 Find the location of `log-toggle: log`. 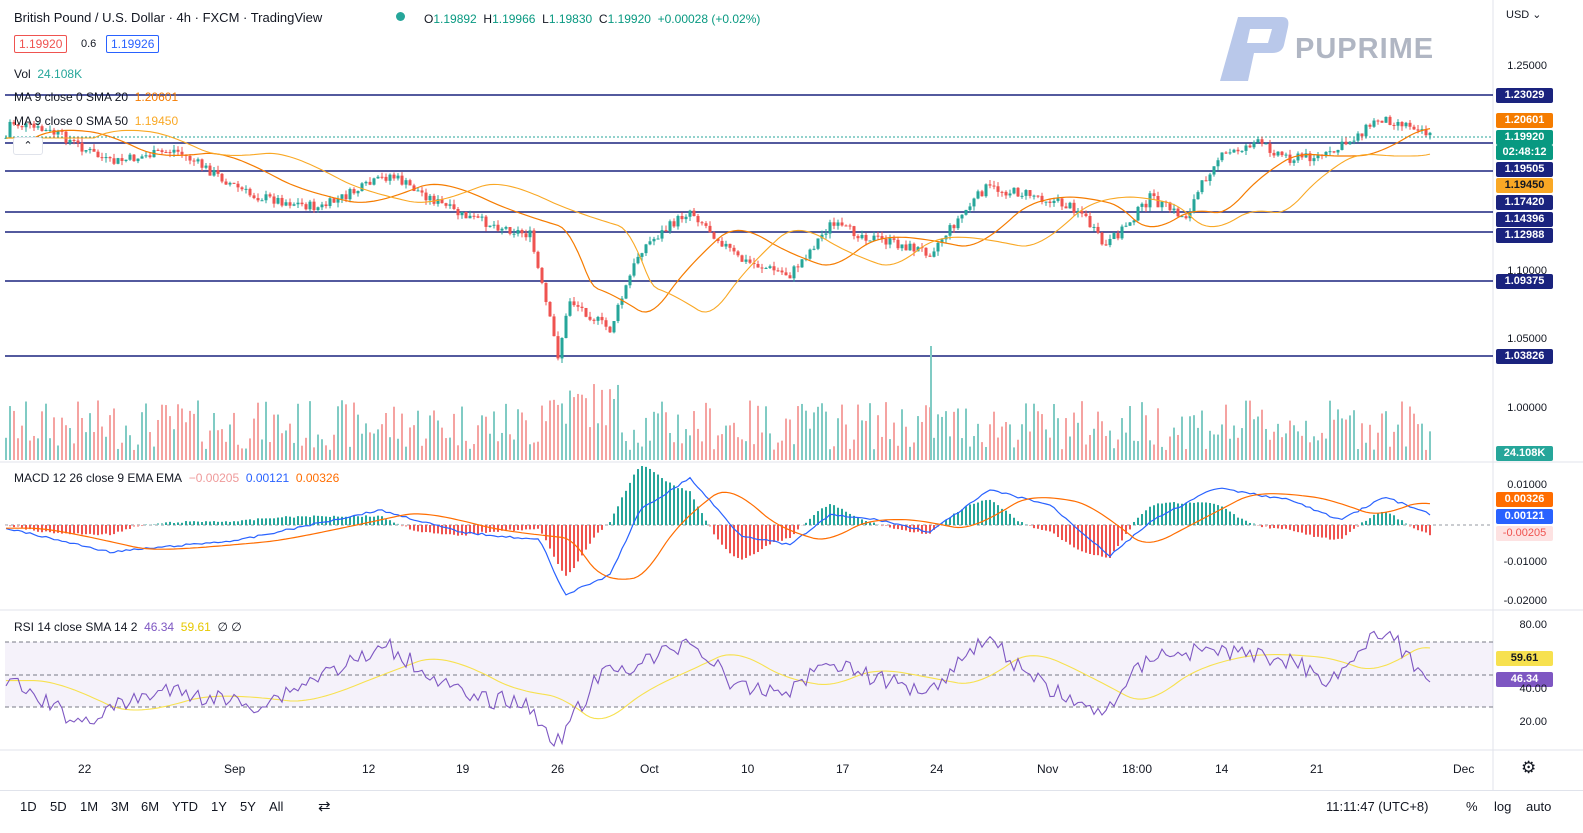

log-toggle: log is located at coordinates (1502, 806).